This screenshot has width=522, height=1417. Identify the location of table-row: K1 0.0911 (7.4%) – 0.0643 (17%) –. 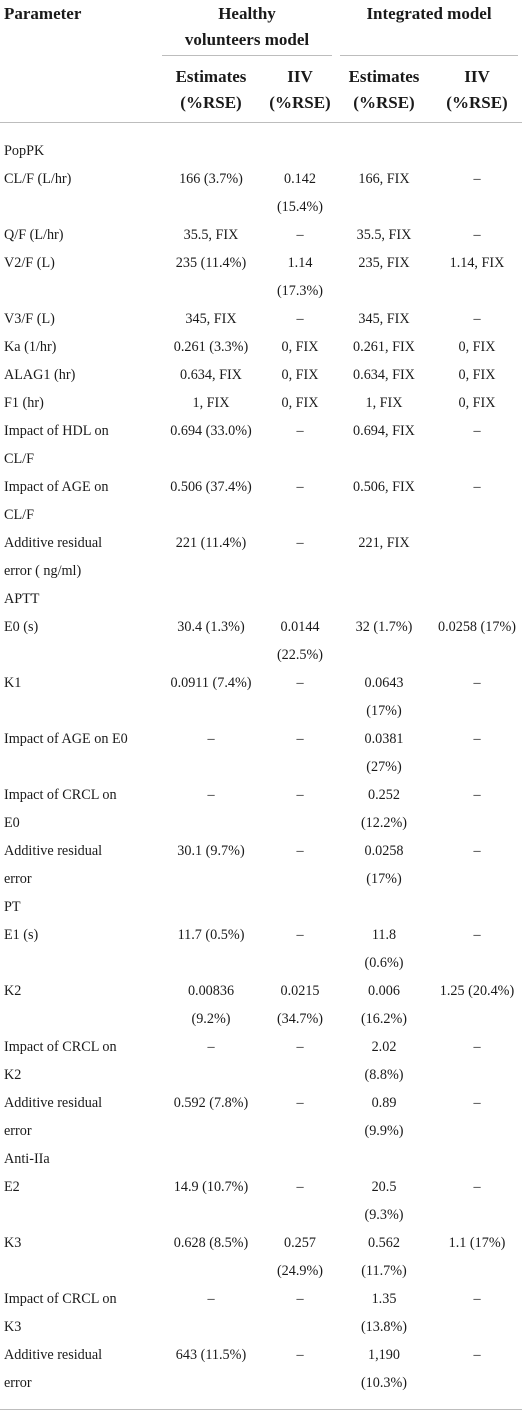
(261, 697).